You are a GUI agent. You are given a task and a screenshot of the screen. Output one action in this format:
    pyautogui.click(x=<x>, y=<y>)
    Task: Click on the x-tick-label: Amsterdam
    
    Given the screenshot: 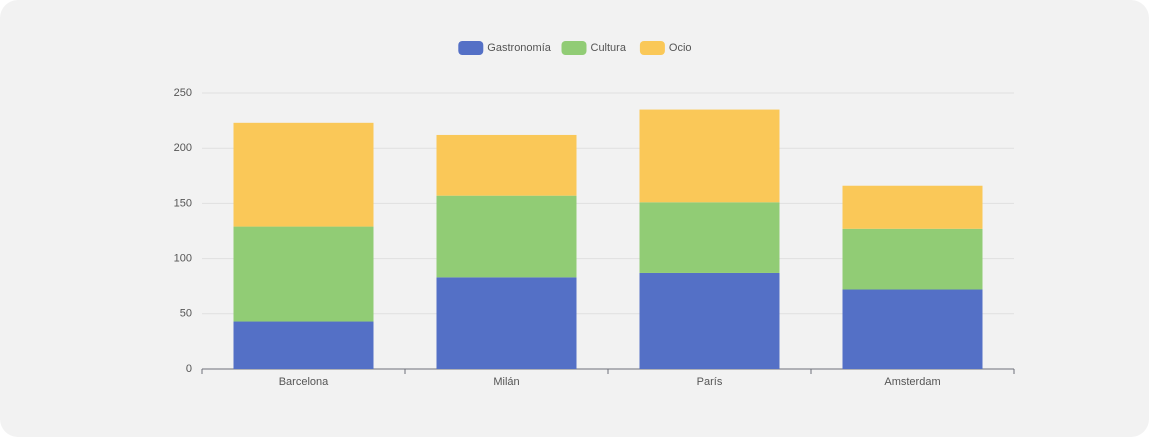 What is the action you would take?
    pyautogui.click(x=912, y=382)
    